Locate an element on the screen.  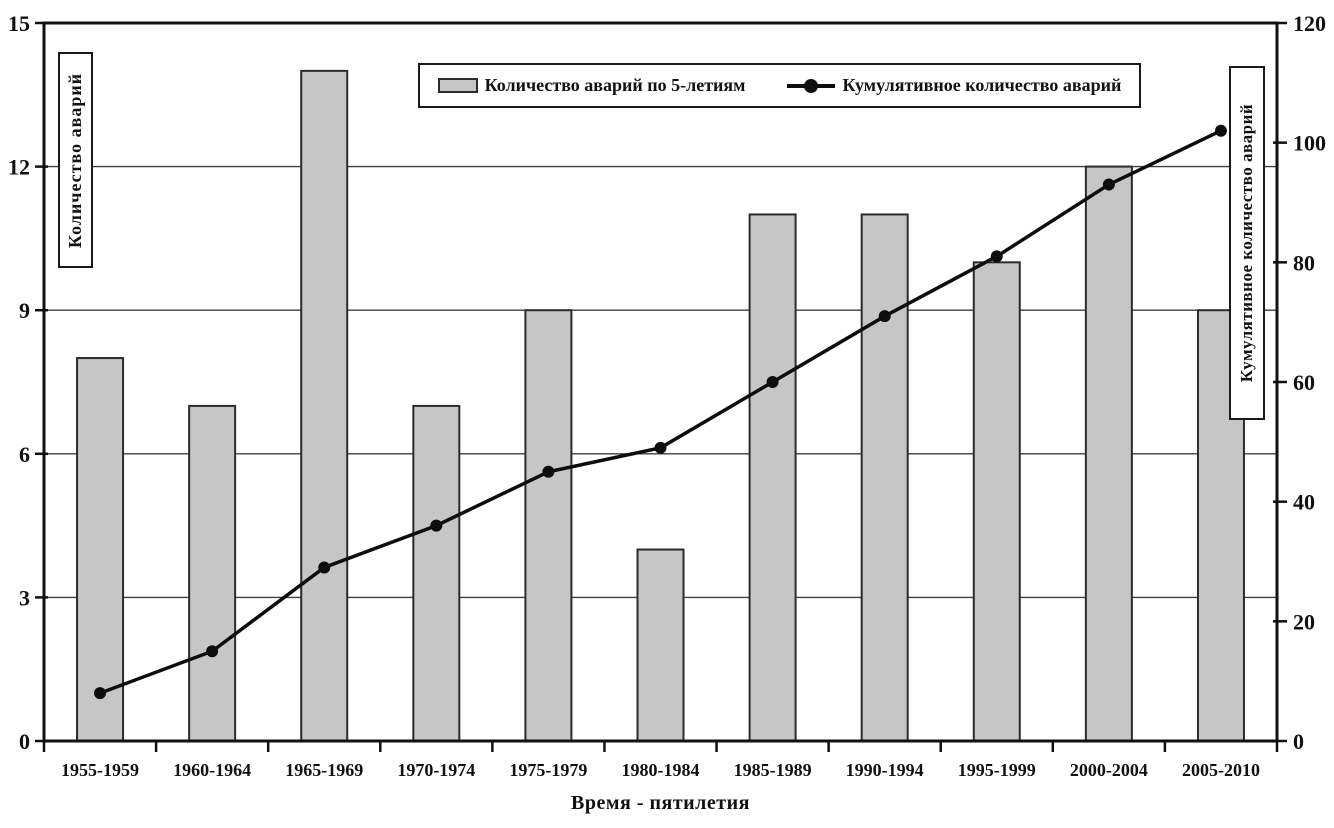
line-point-1965-1969 is located at coordinates (324, 567).